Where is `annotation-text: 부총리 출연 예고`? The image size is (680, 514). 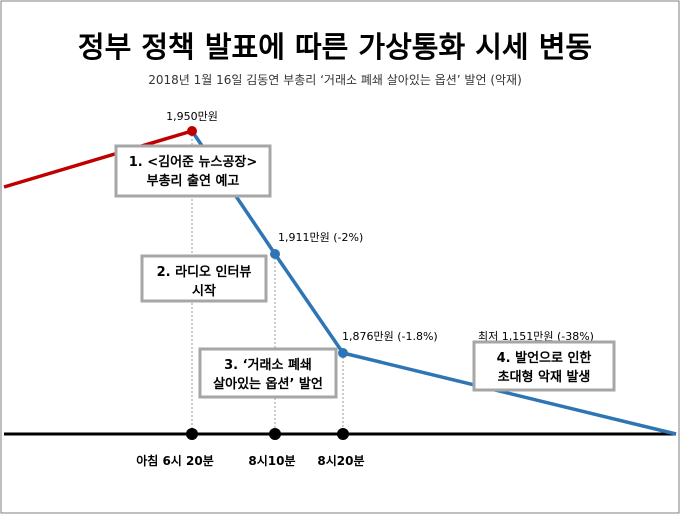
annotation-text: 부총리 출연 예고 is located at coordinates (193, 181).